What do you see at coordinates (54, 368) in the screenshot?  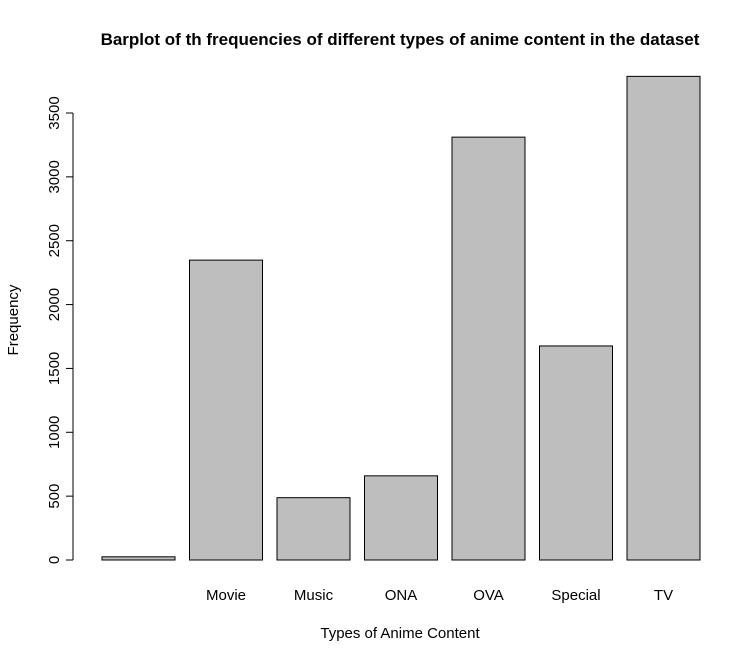 I see `y-tick-label: 1500` at bounding box center [54, 368].